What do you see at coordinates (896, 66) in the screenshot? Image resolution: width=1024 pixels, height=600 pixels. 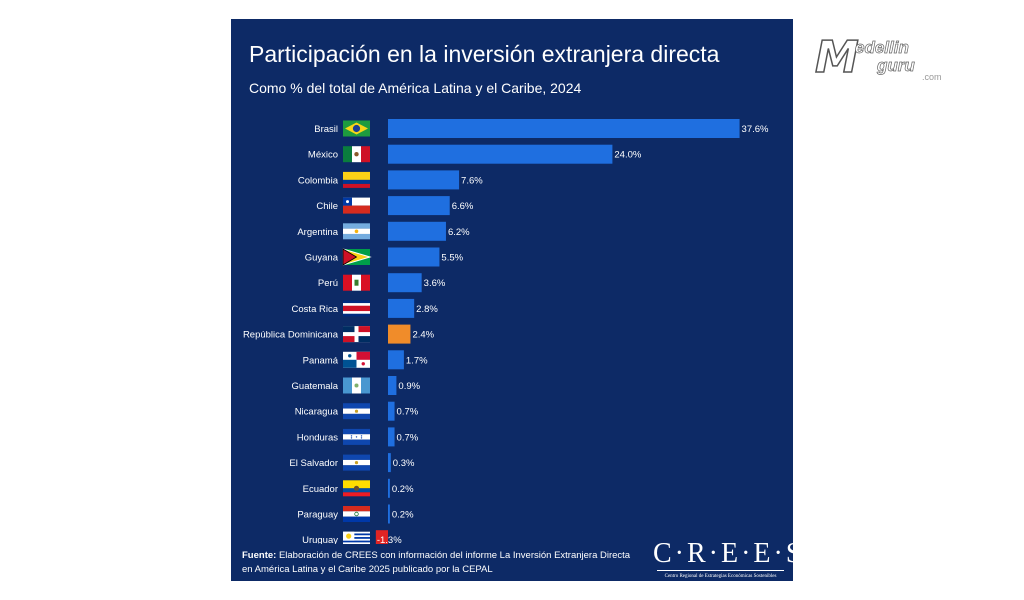 I see `watermark-line2: guru` at bounding box center [896, 66].